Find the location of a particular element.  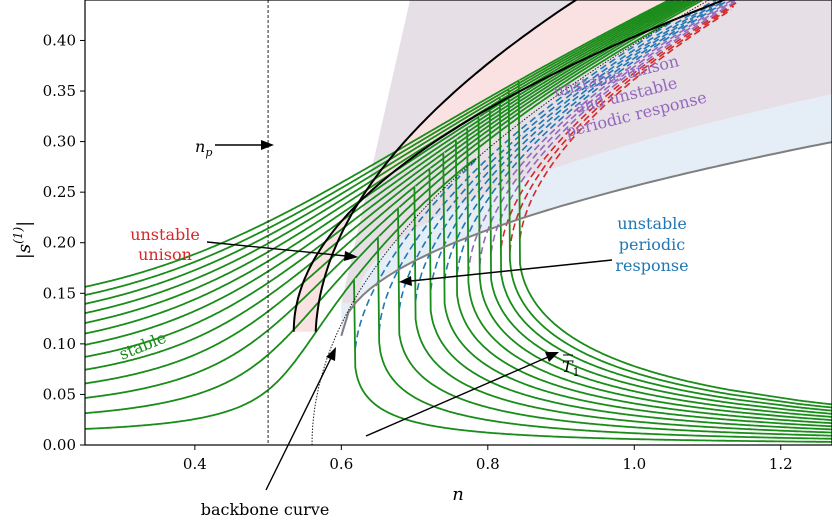

y-tick-label-2: 0.10 is located at coordinates (59, 344).